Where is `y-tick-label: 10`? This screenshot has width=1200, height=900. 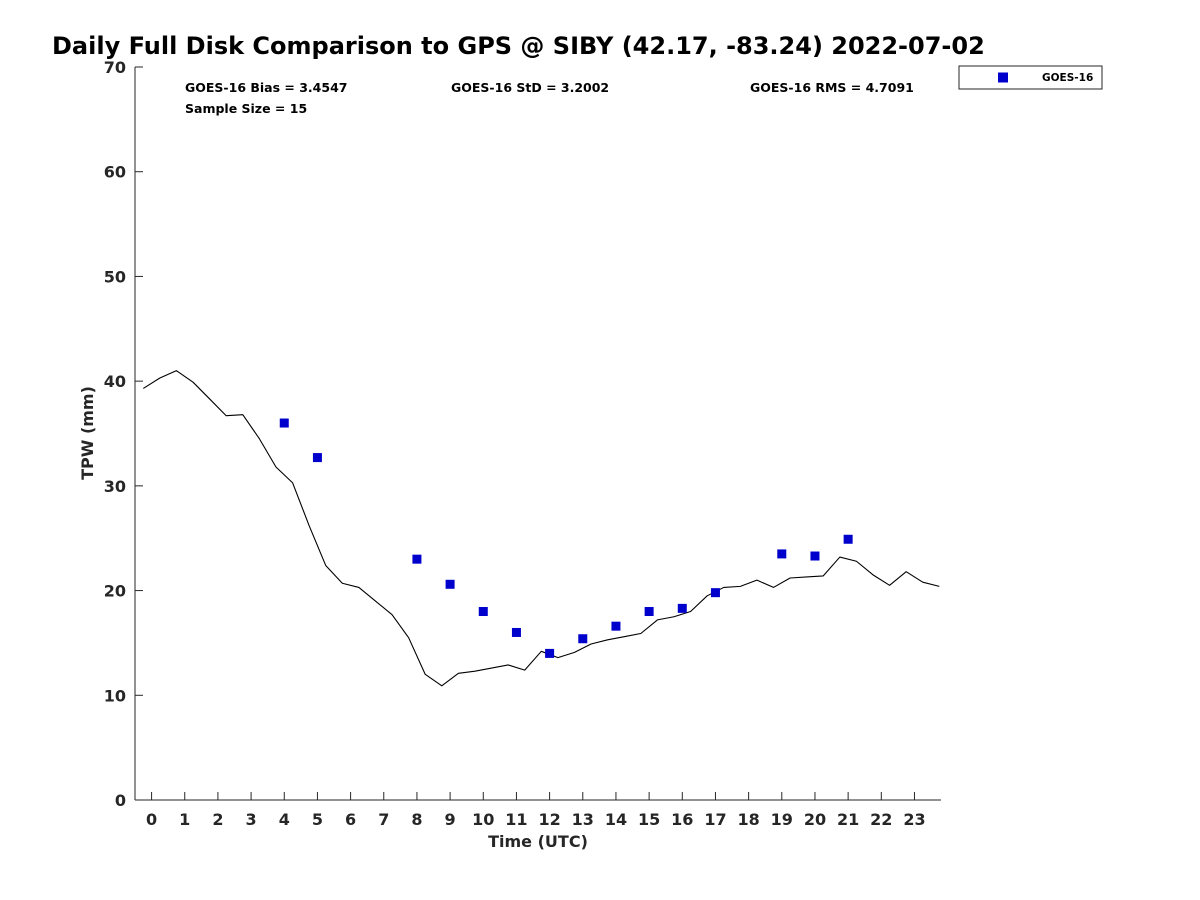 y-tick-label: 10 is located at coordinates (115, 695).